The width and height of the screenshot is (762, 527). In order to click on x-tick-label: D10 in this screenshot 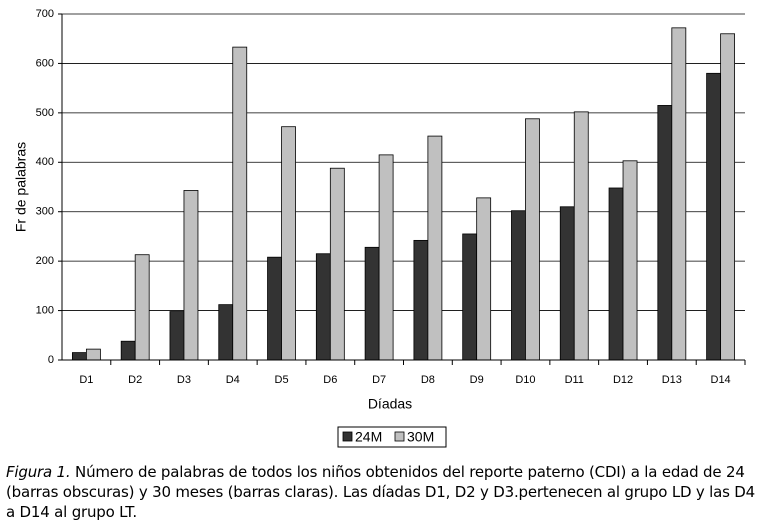, I will do `click(525, 380)`.